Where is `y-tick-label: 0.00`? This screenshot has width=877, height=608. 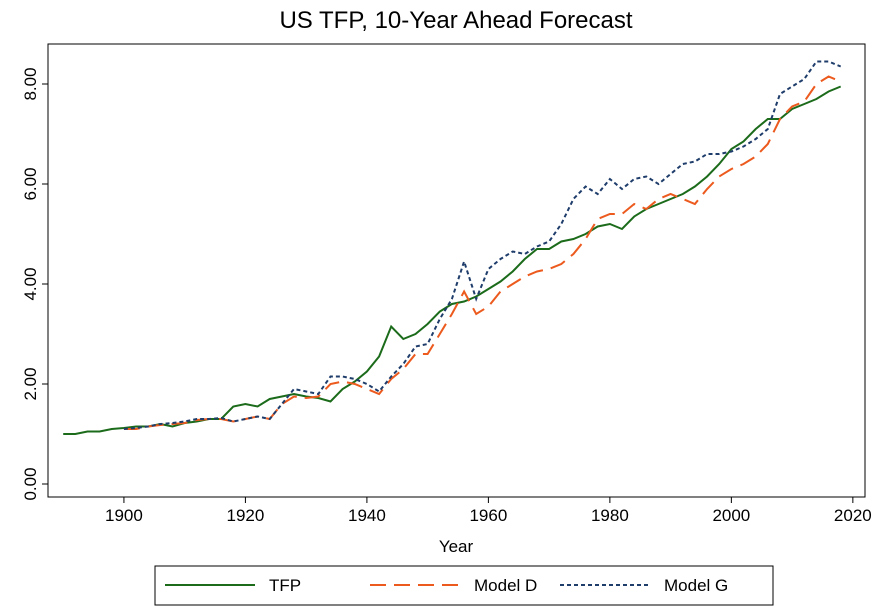 y-tick-label: 0.00 is located at coordinates (30, 483).